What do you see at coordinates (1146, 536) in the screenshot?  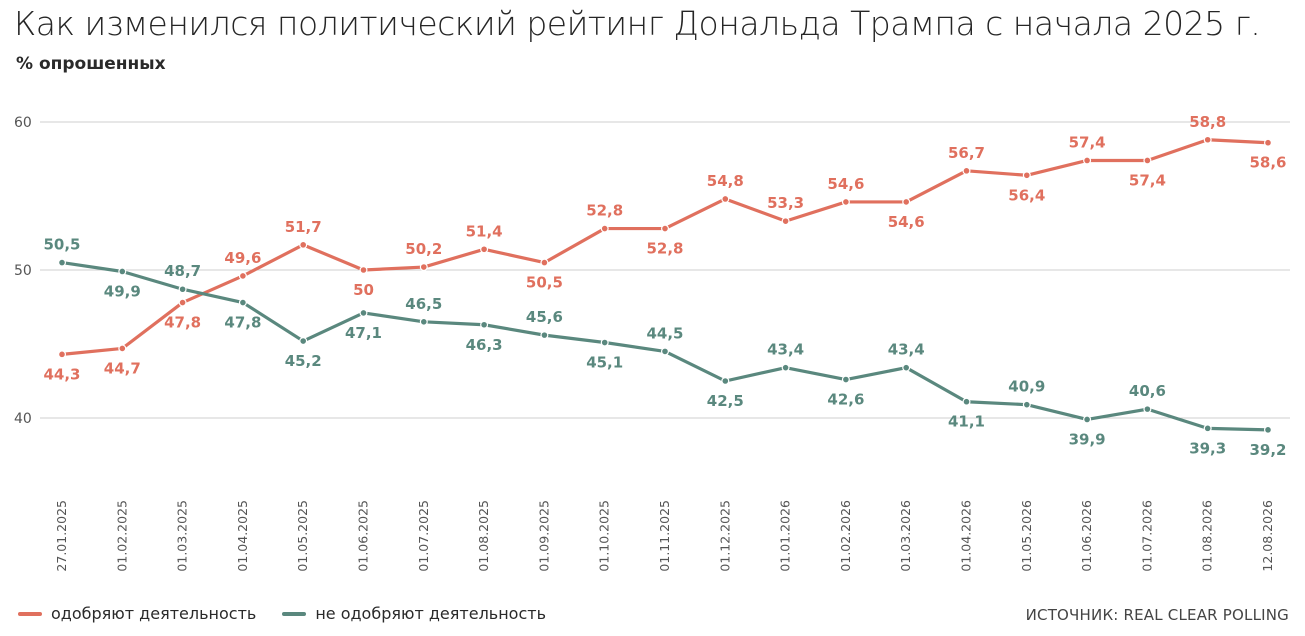 I see `x-tick-label: 01.07.2026` at bounding box center [1146, 536].